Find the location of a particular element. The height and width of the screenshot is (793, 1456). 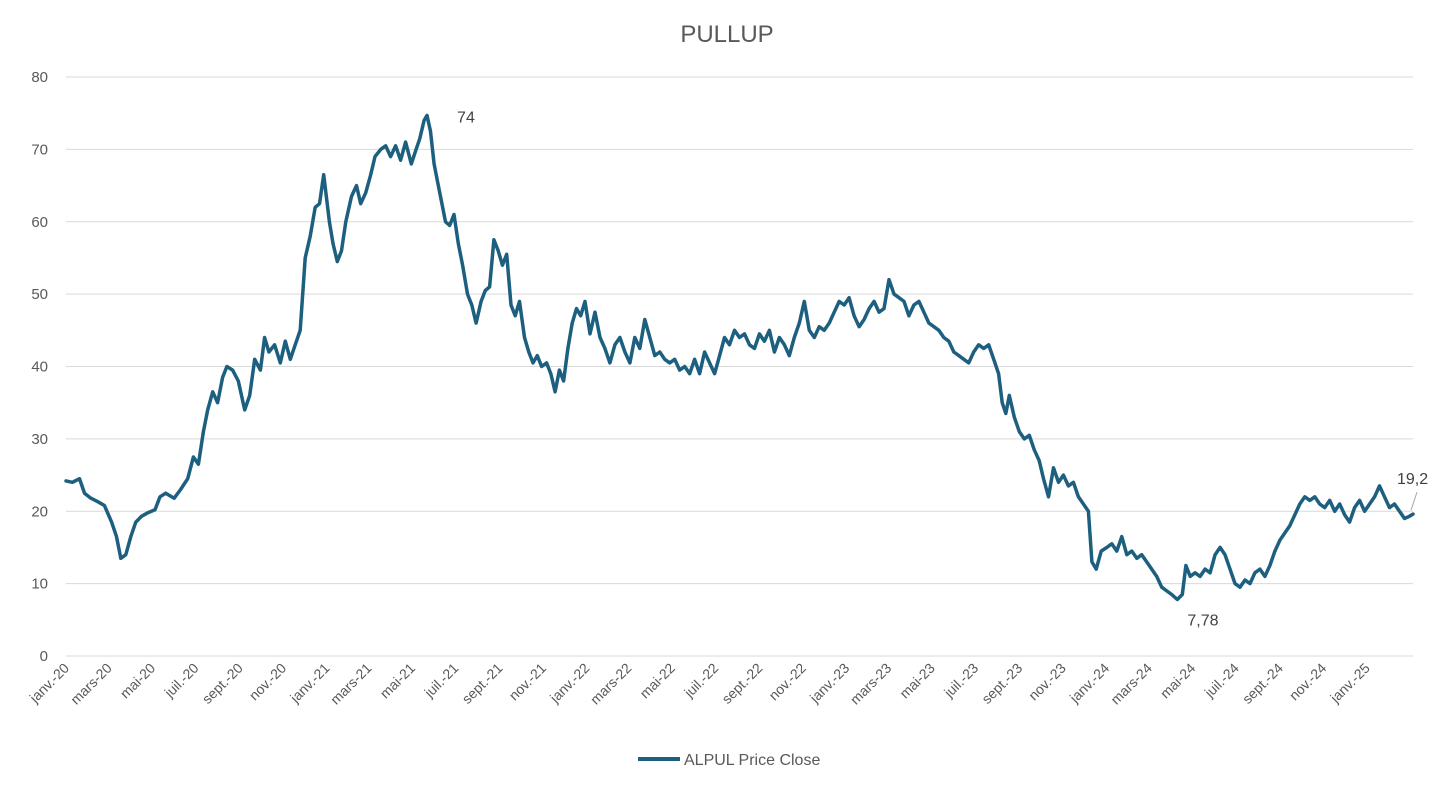

y-tick-label: 0 is located at coordinates (44, 656).